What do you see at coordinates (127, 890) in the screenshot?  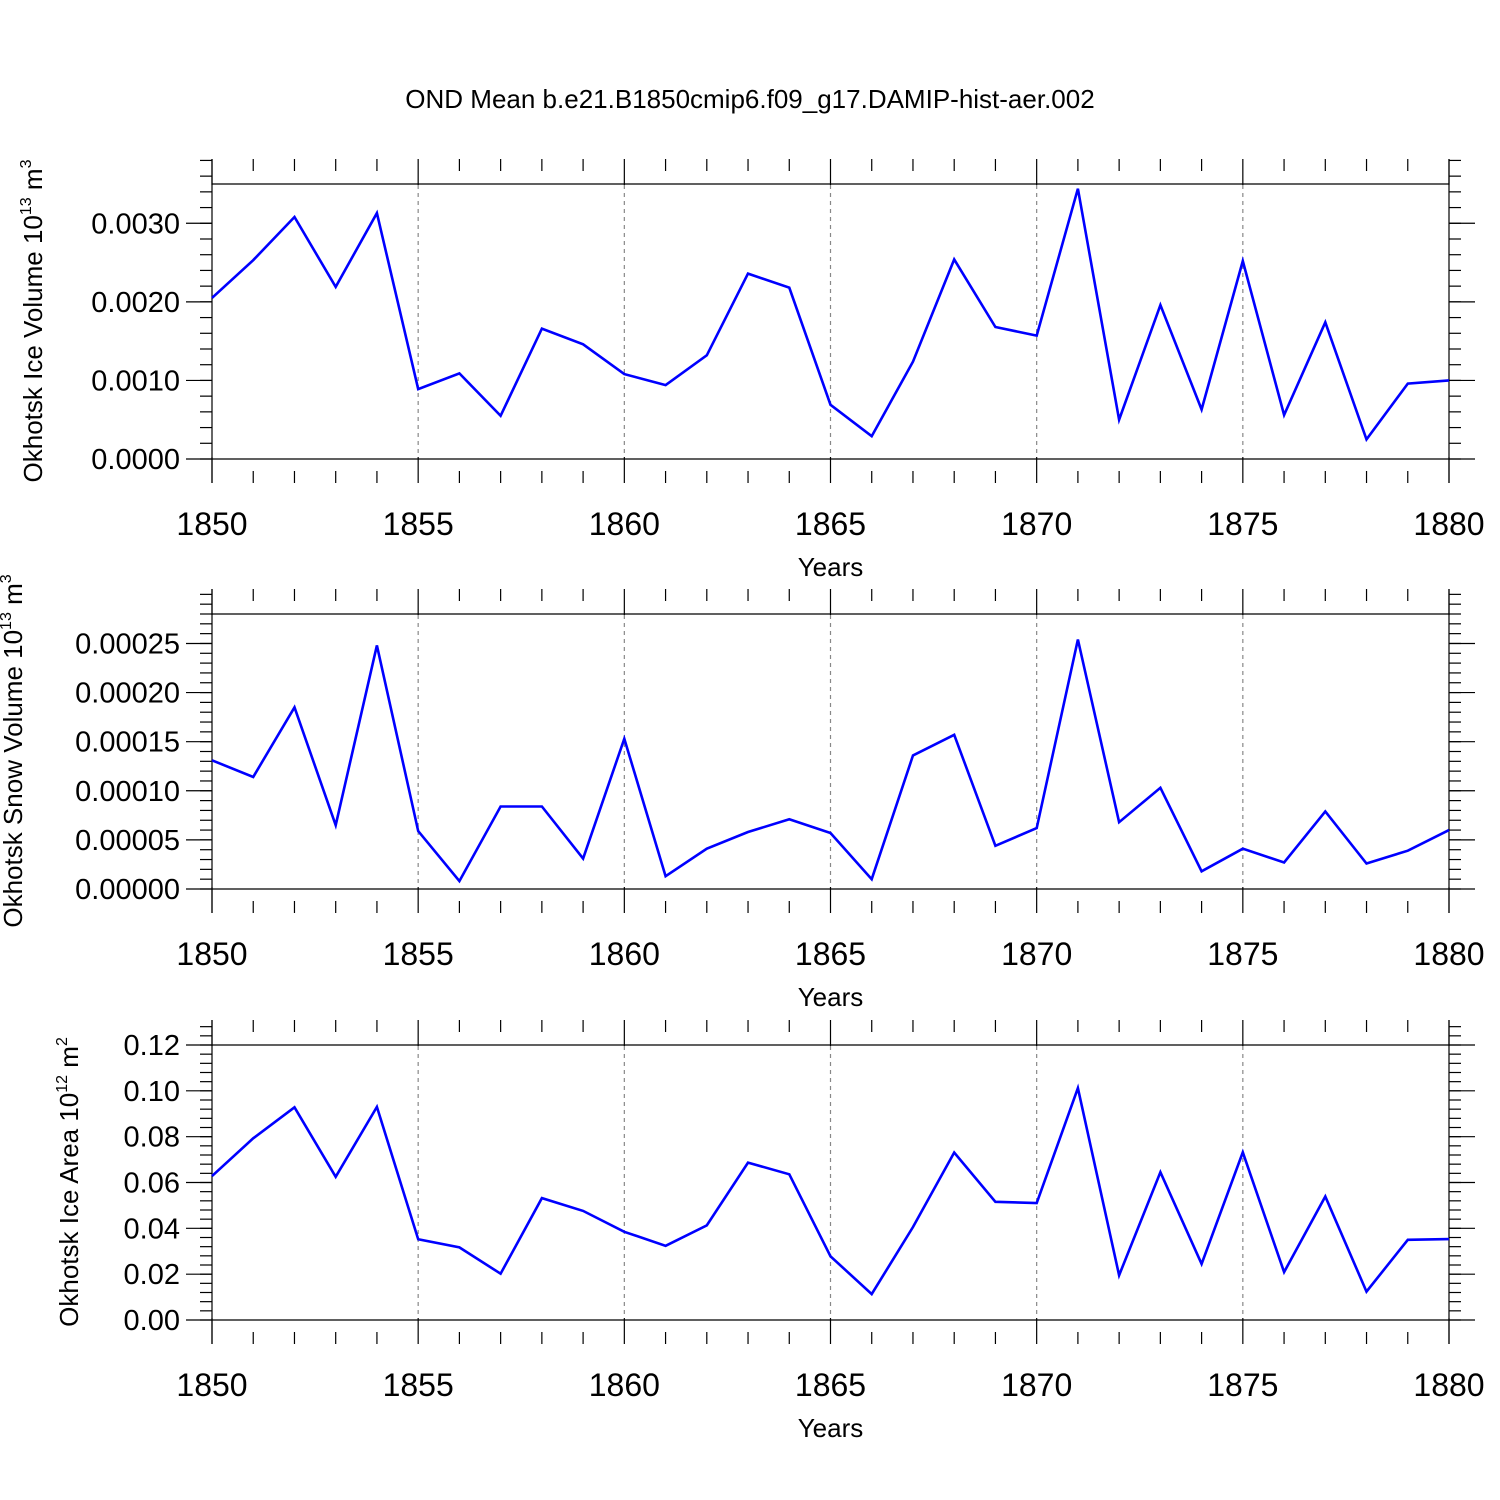 I see `y-tick-label: 0.00000` at bounding box center [127, 890].